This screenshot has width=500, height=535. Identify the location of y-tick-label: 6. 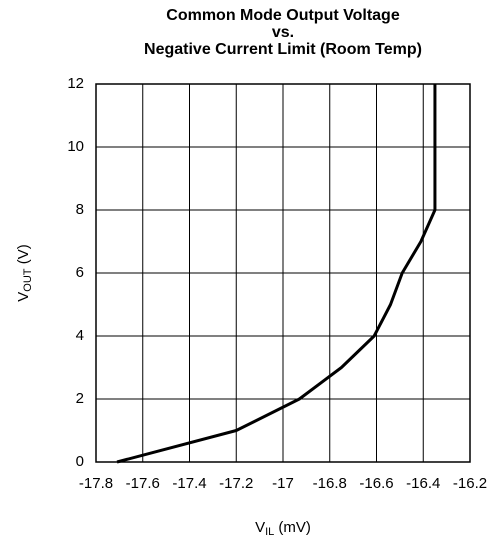
(80, 272).